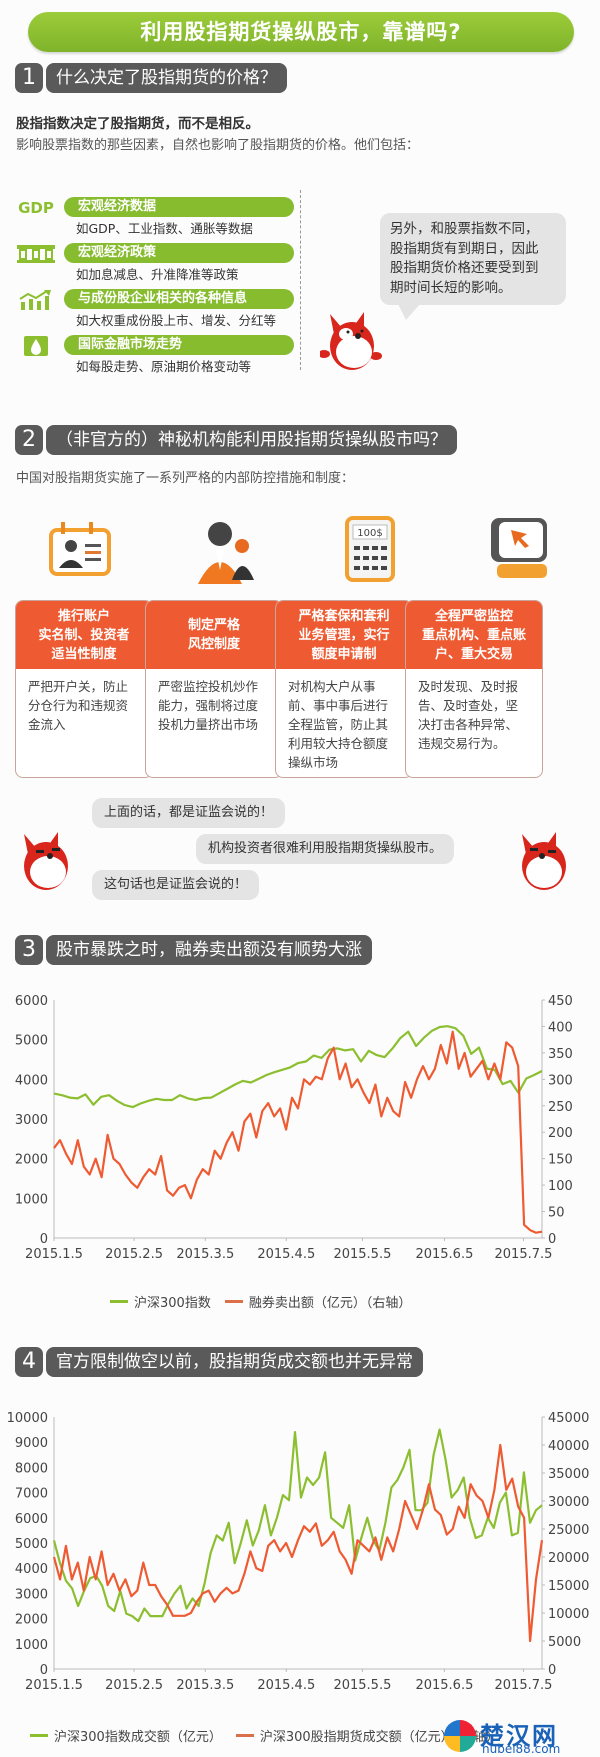 The image size is (600, 1757). I want to click on svg-text: 350, so click(560, 1054).